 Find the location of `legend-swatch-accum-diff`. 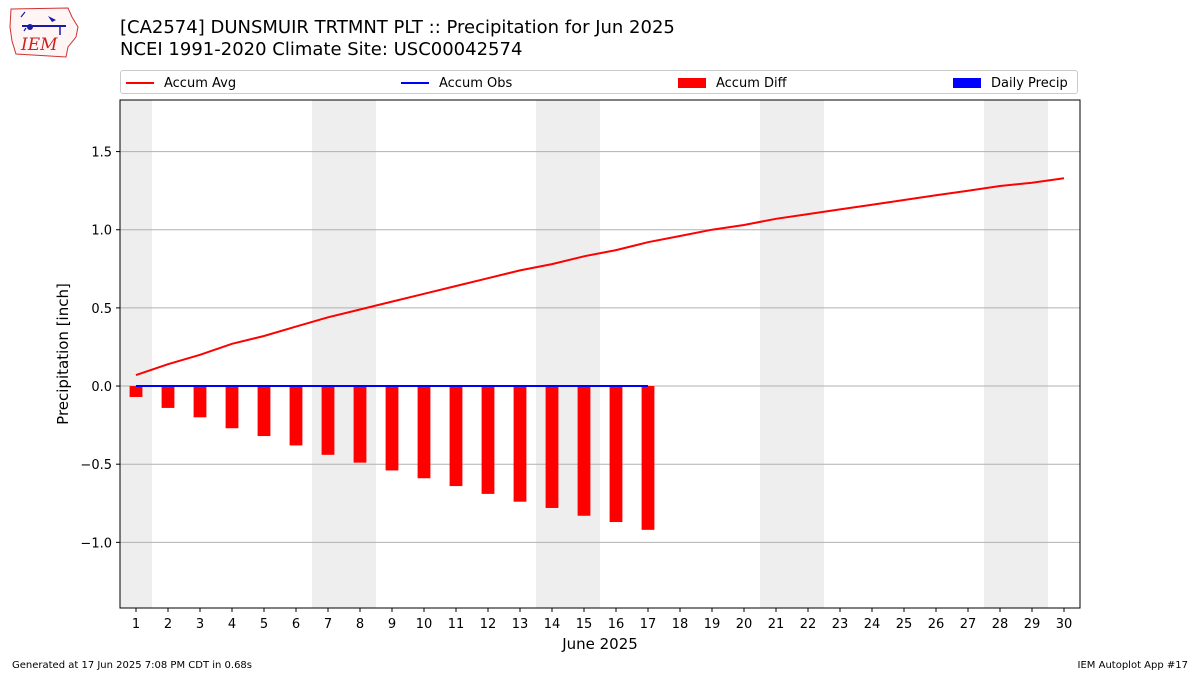

legend-swatch-accum-diff is located at coordinates (692, 83).